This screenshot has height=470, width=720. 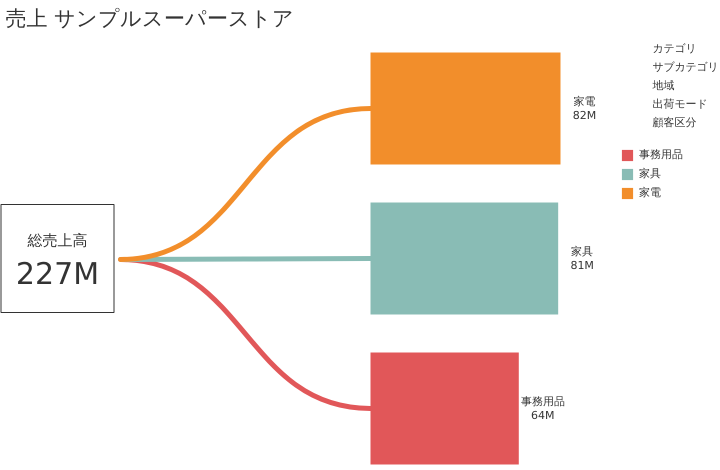 What do you see at coordinates (680, 104) in the screenshot?
I see `text: 出荷モード` at bounding box center [680, 104].